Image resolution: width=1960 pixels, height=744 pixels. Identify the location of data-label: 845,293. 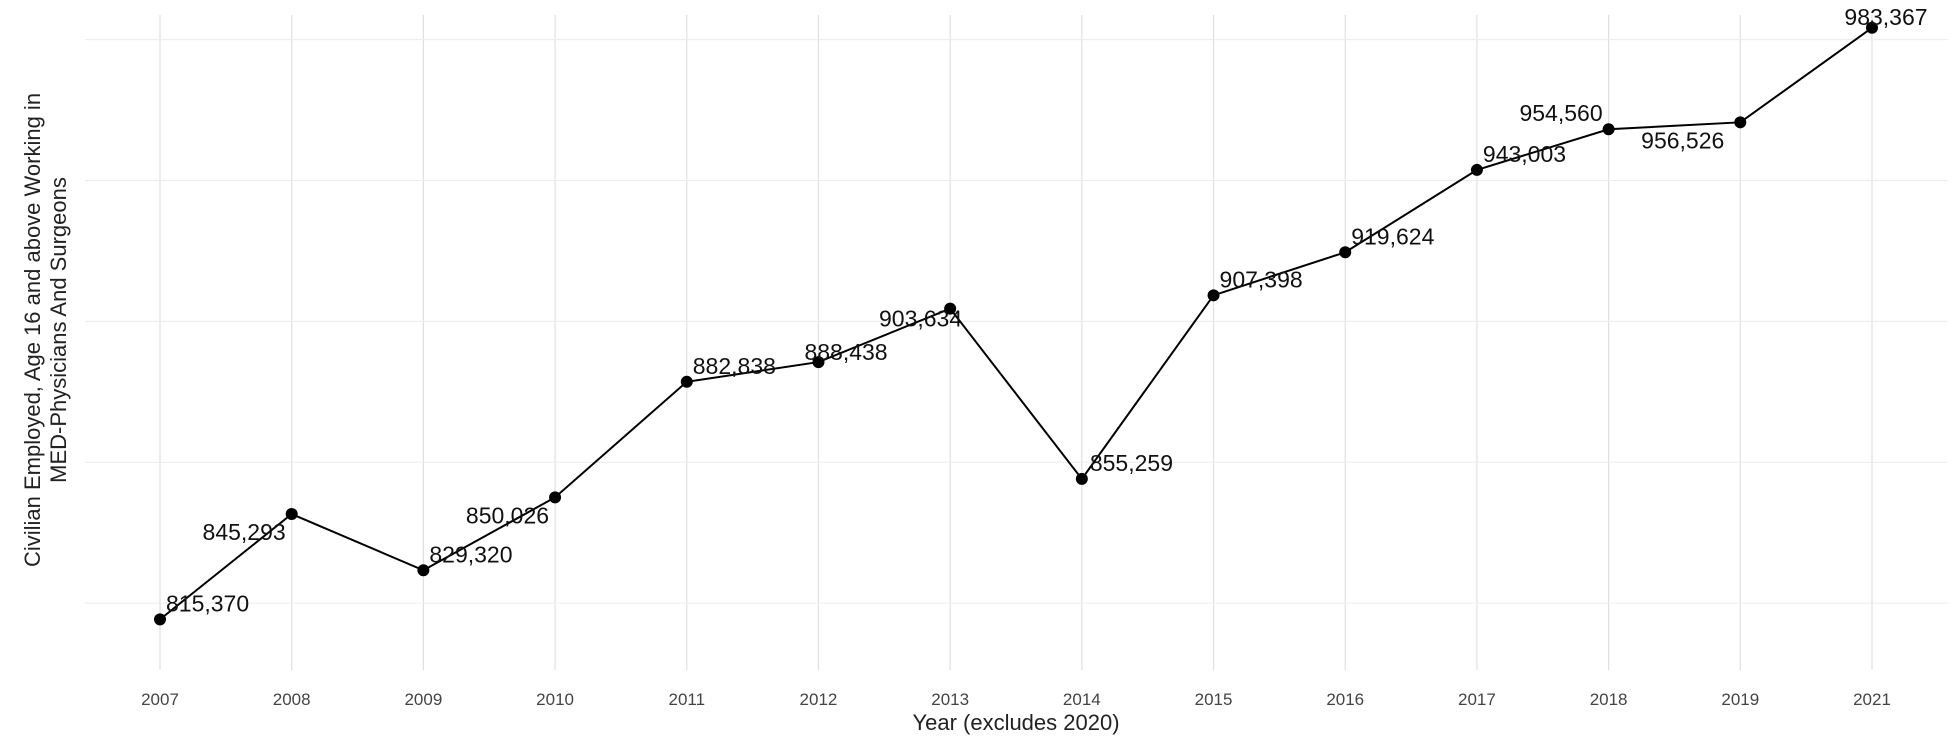
(244, 532).